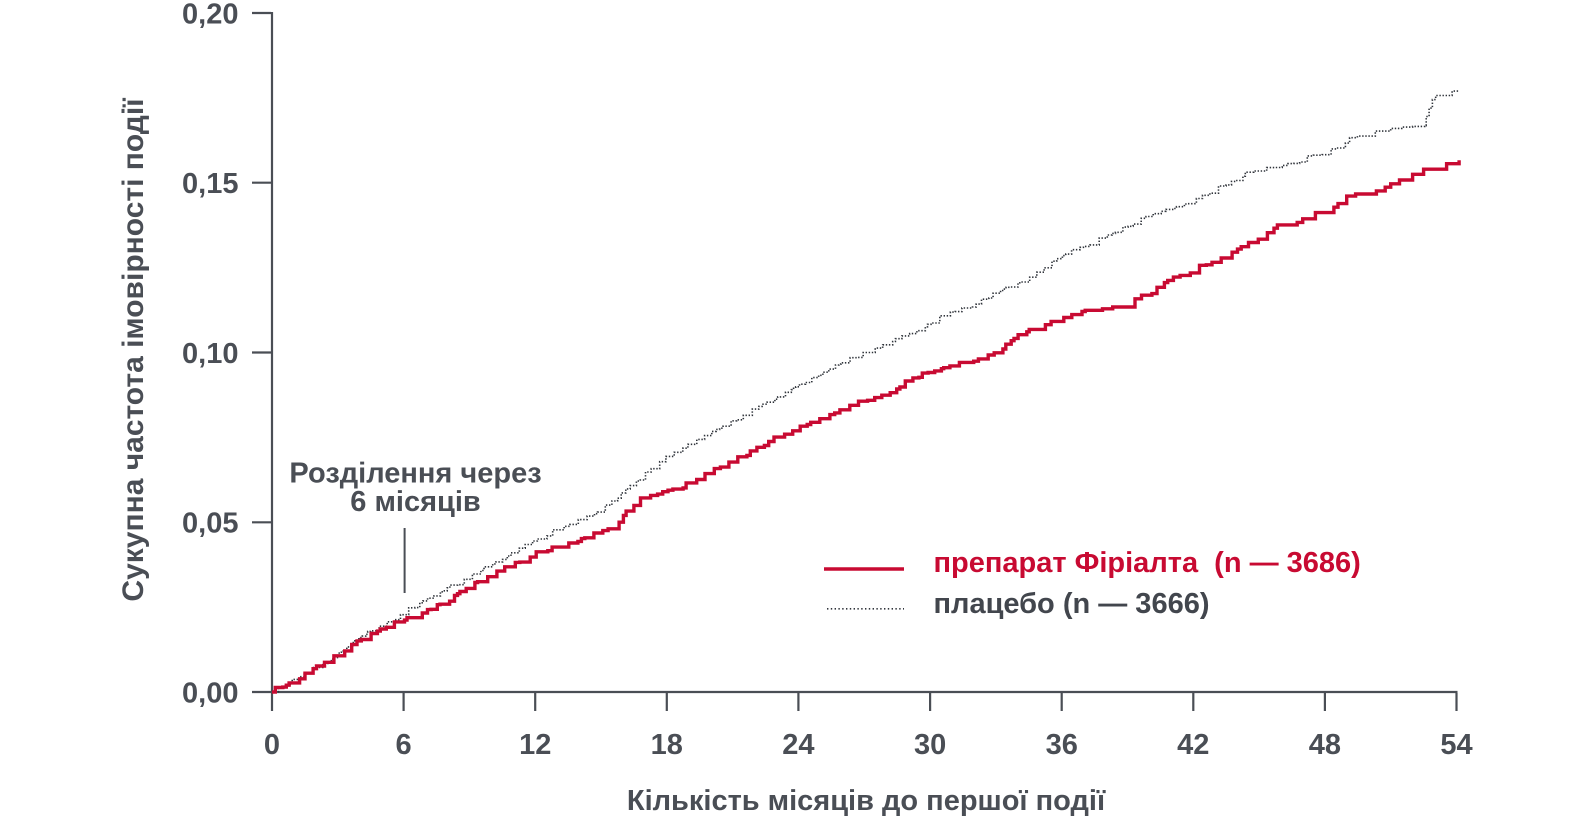 The height and width of the screenshot is (822, 1591). I want to click on svg-text:Сукупна частота імовірності по: Сукупна частота імовірності події, so click(133, 350).